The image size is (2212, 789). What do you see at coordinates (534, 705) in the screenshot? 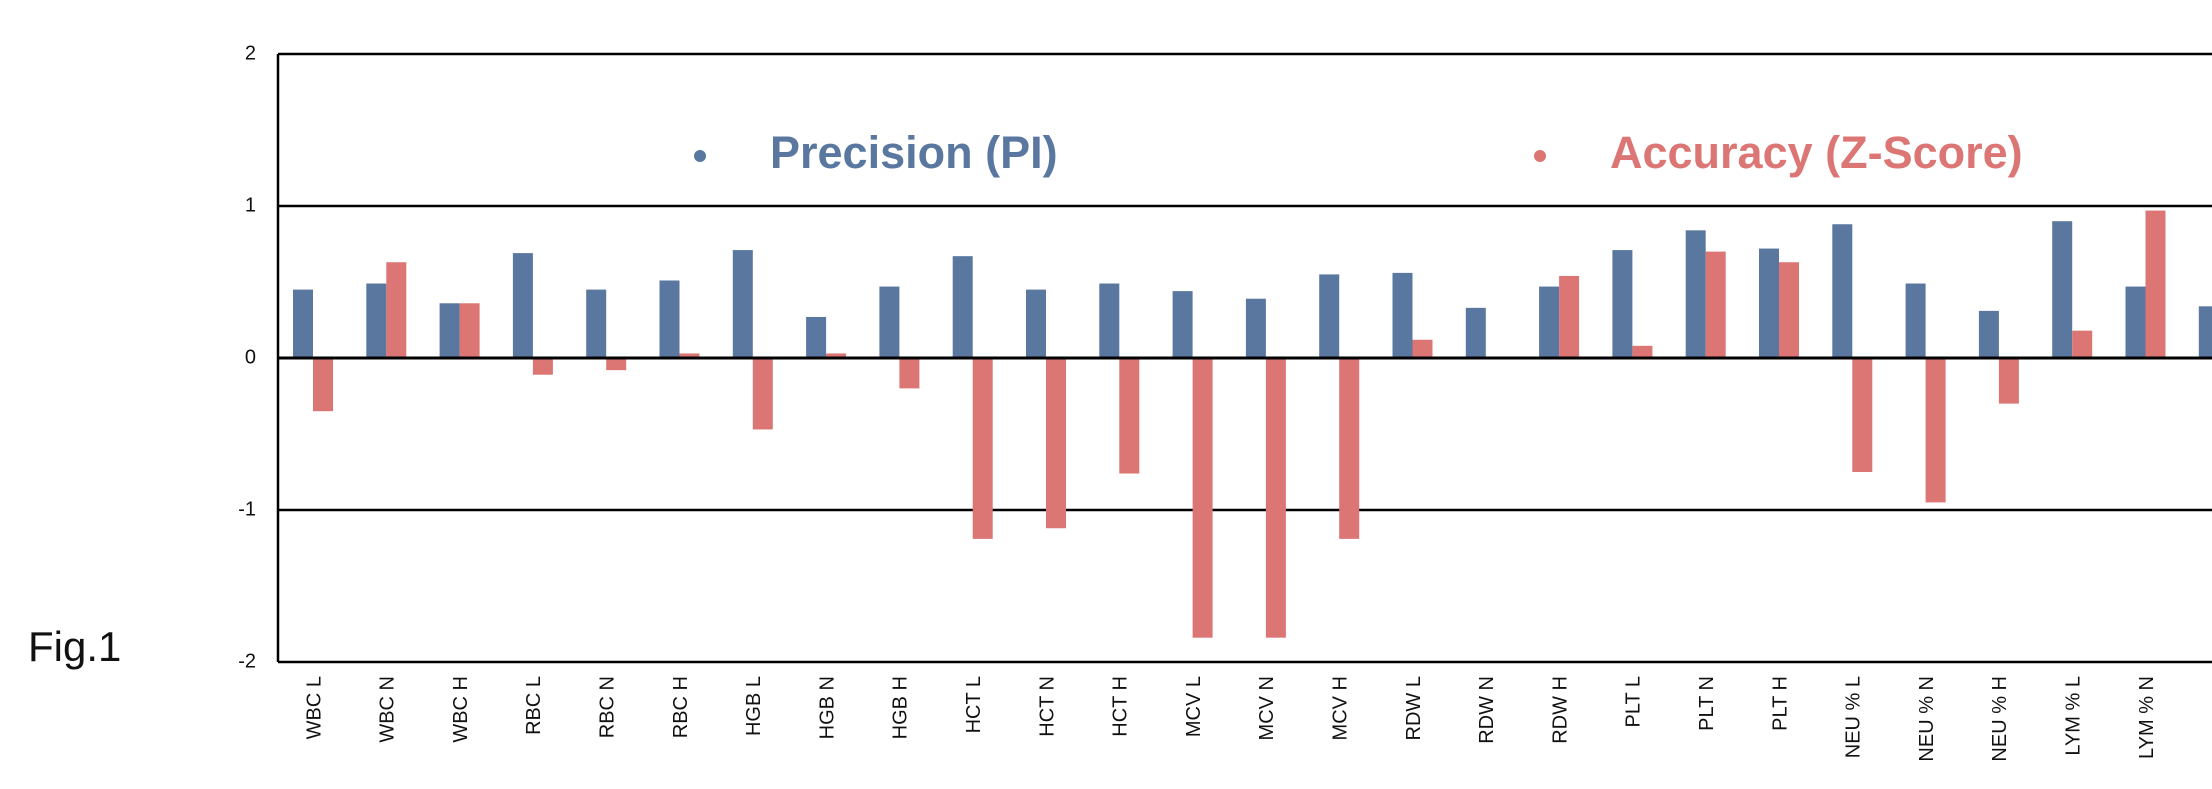
I see `x-tick-label: RBC L` at bounding box center [534, 705].